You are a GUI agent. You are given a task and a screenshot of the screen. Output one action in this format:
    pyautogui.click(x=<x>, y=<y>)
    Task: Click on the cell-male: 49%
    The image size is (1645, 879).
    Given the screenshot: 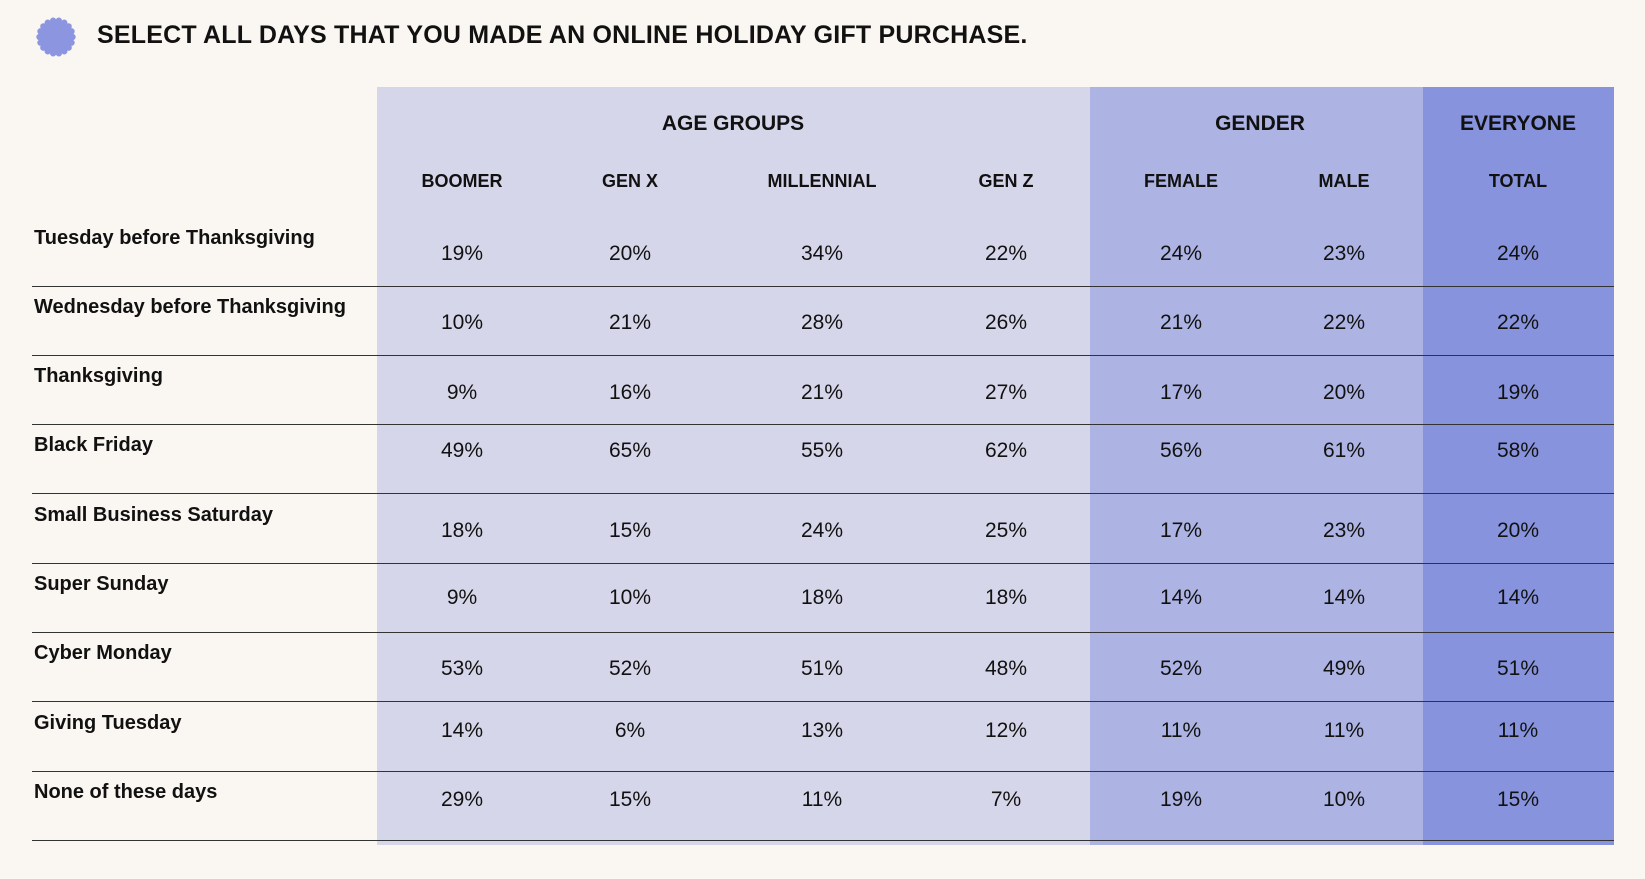 What is the action you would take?
    pyautogui.click(x=1344, y=668)
    